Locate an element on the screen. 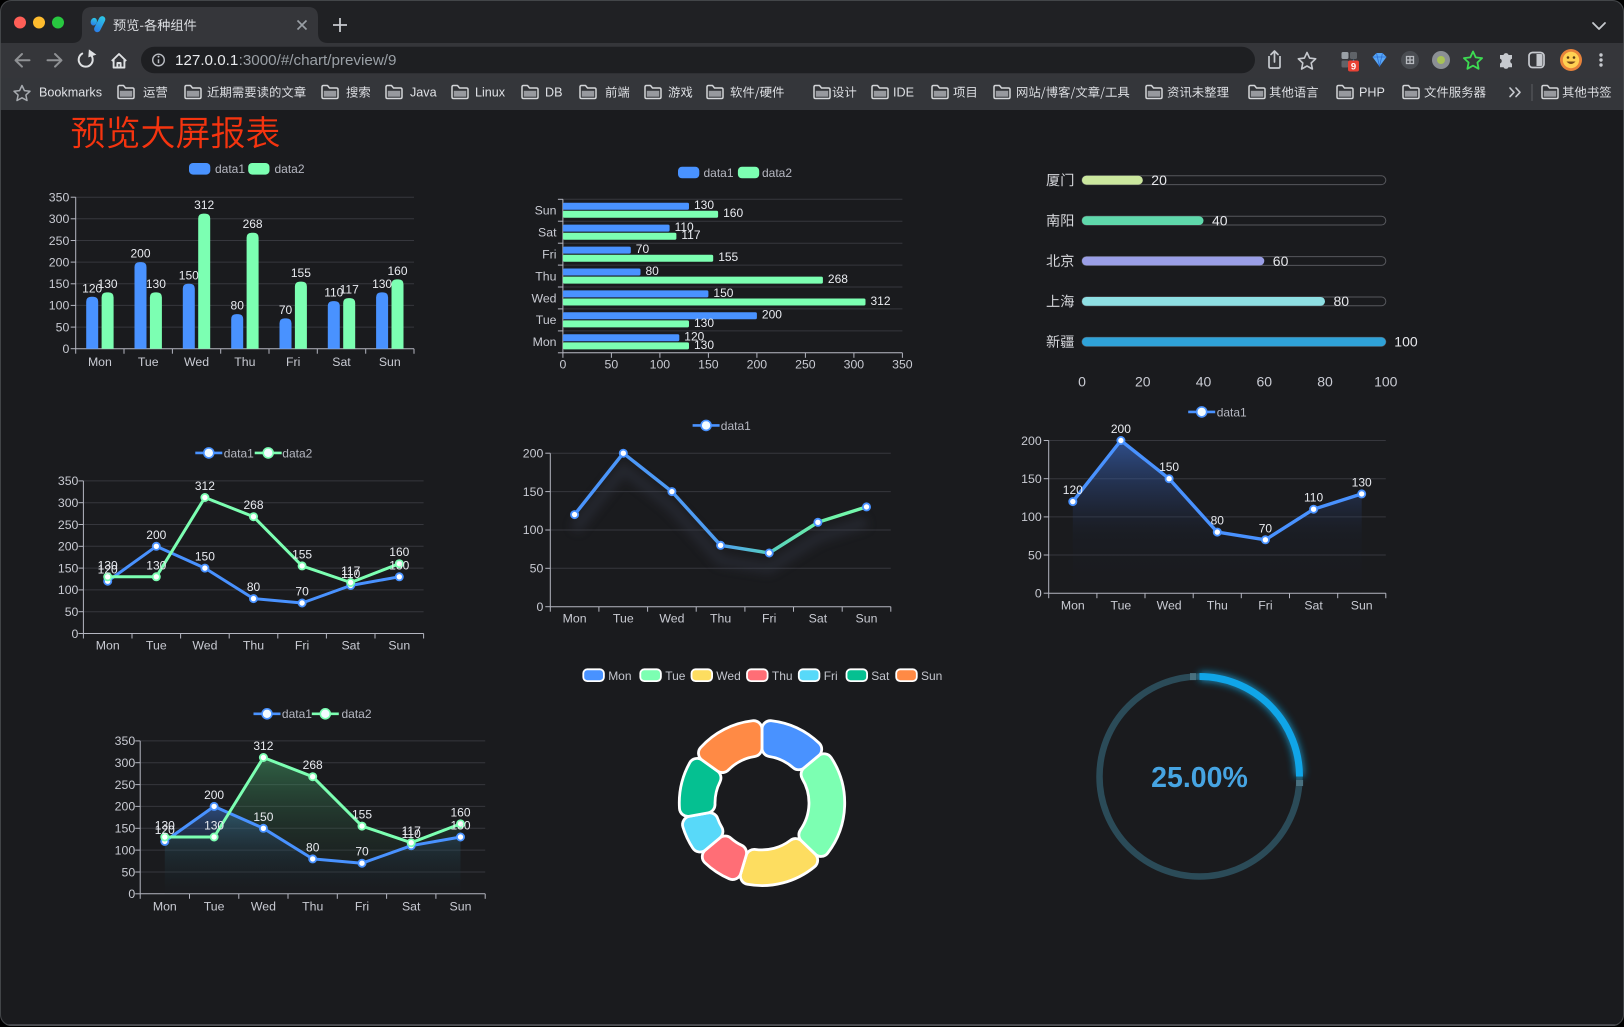  svg-text: 312 is located at coordinates (881, 301).